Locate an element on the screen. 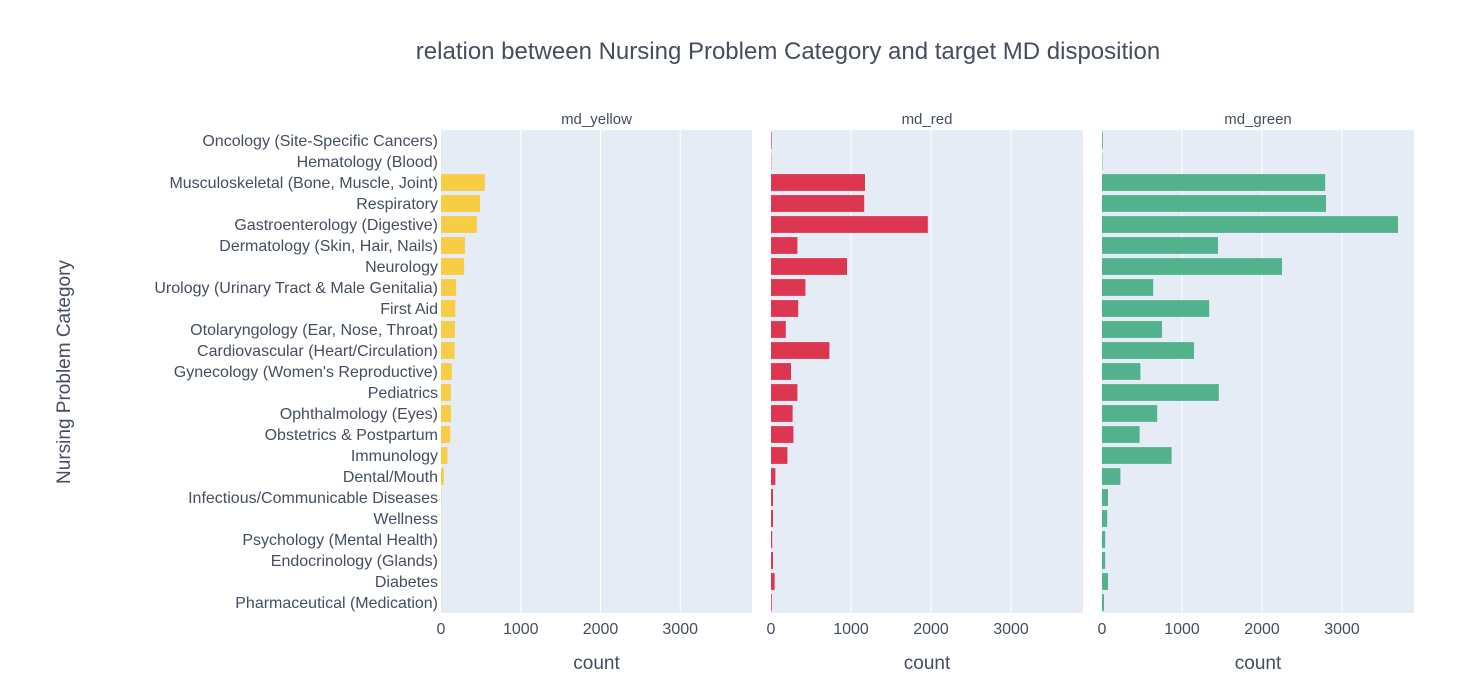 The width and height of the screenshot is (1476, 690). category-label: Cardiovascular (Heart/Circulation) is located at coordinates (317, 351).